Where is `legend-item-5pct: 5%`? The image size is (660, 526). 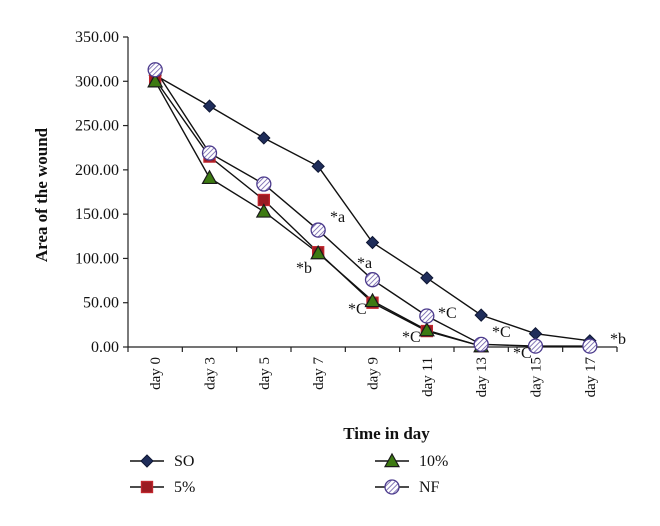 legend-item-5pct: 5% is located at coordinates (162, 487).